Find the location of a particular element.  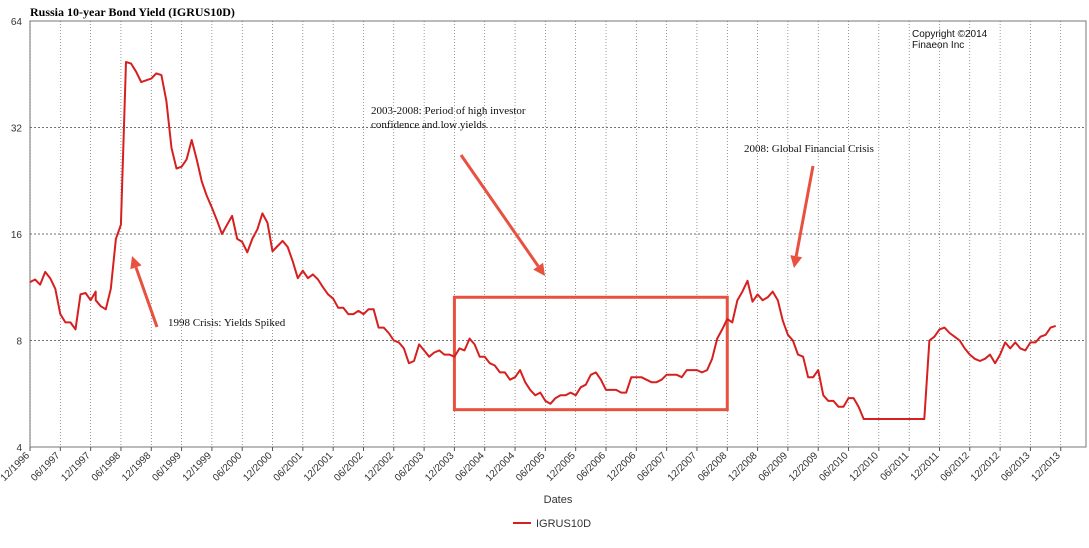

x-tick-label: 12/2009 is located at coordinates (804, 467).